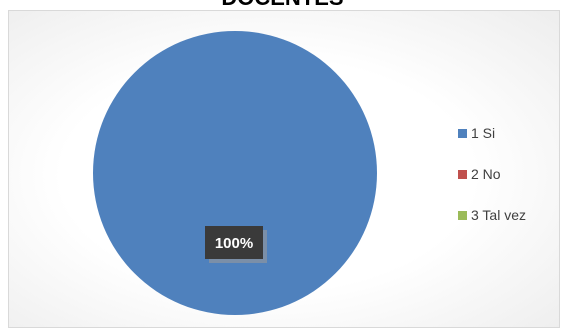 The height and width of the screenshot is (333, 565). I want to click on legend-swatch-tal-vez, so click(462, 215).